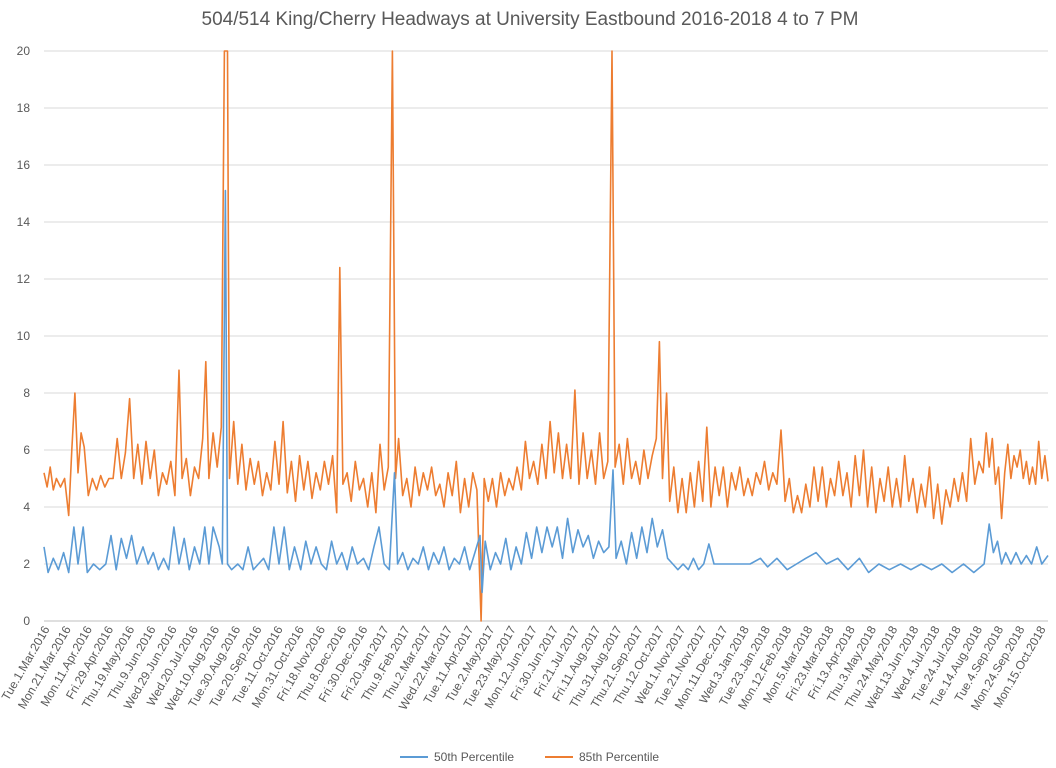  What do you see at coordinates (24, 279) in the screenshot?
I see `y-tick-label: 12` at bounding box center [24, 279].